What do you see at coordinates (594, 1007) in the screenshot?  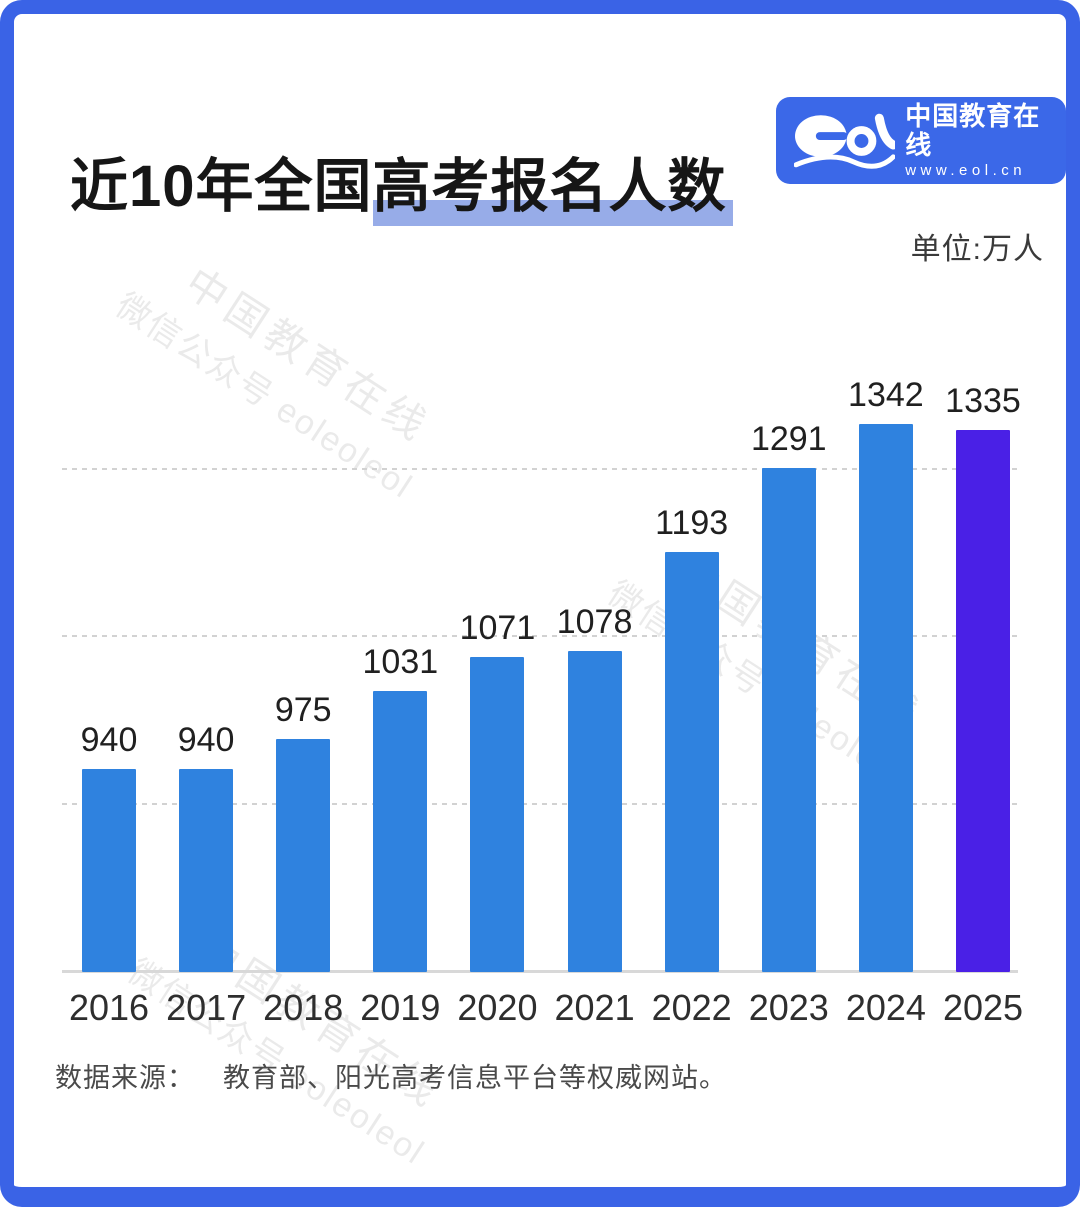 I see `axis-label-2021: 2021` at bounding box center [594, 1007].